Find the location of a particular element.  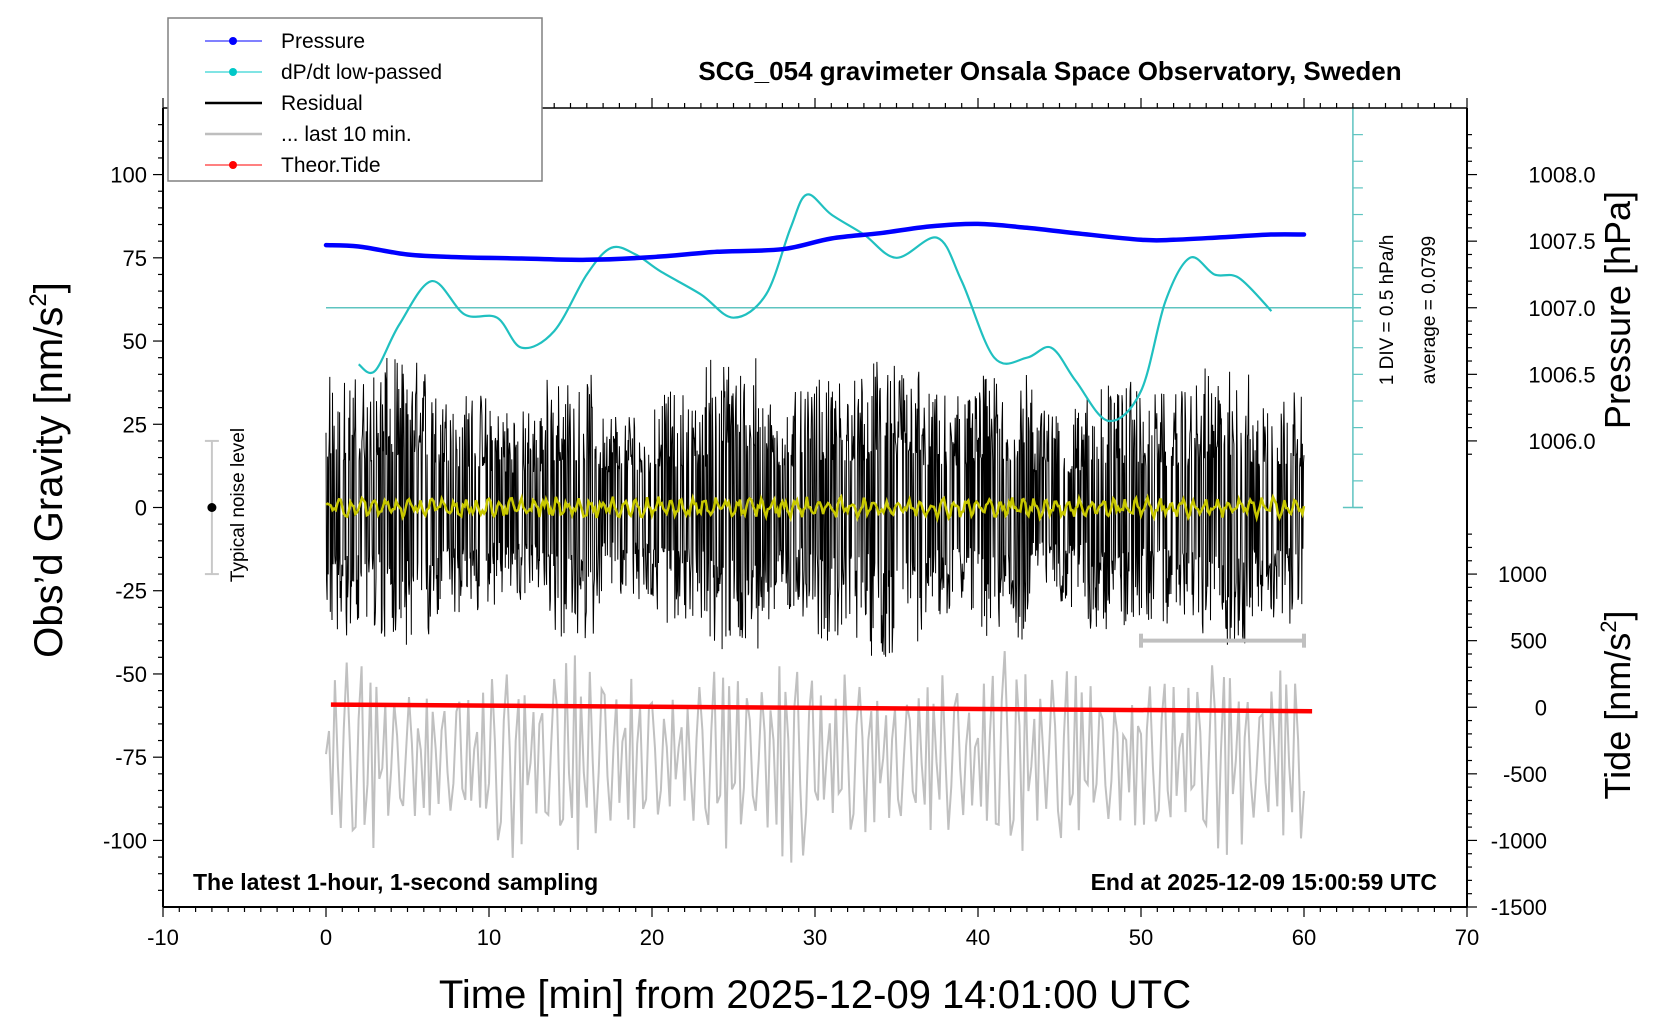

y-axis-title-tide: Tide [nm/s2] is located at coordinates (1617, 705).